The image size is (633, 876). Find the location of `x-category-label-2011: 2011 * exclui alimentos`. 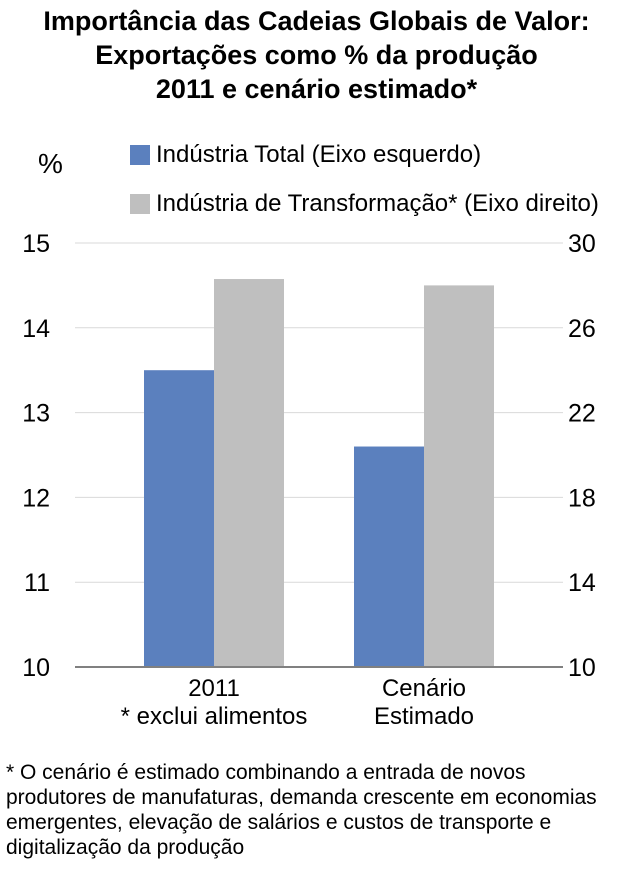

x-category-label-2011: 2011 * exclui alimentos is located at coordinates (214, 703).